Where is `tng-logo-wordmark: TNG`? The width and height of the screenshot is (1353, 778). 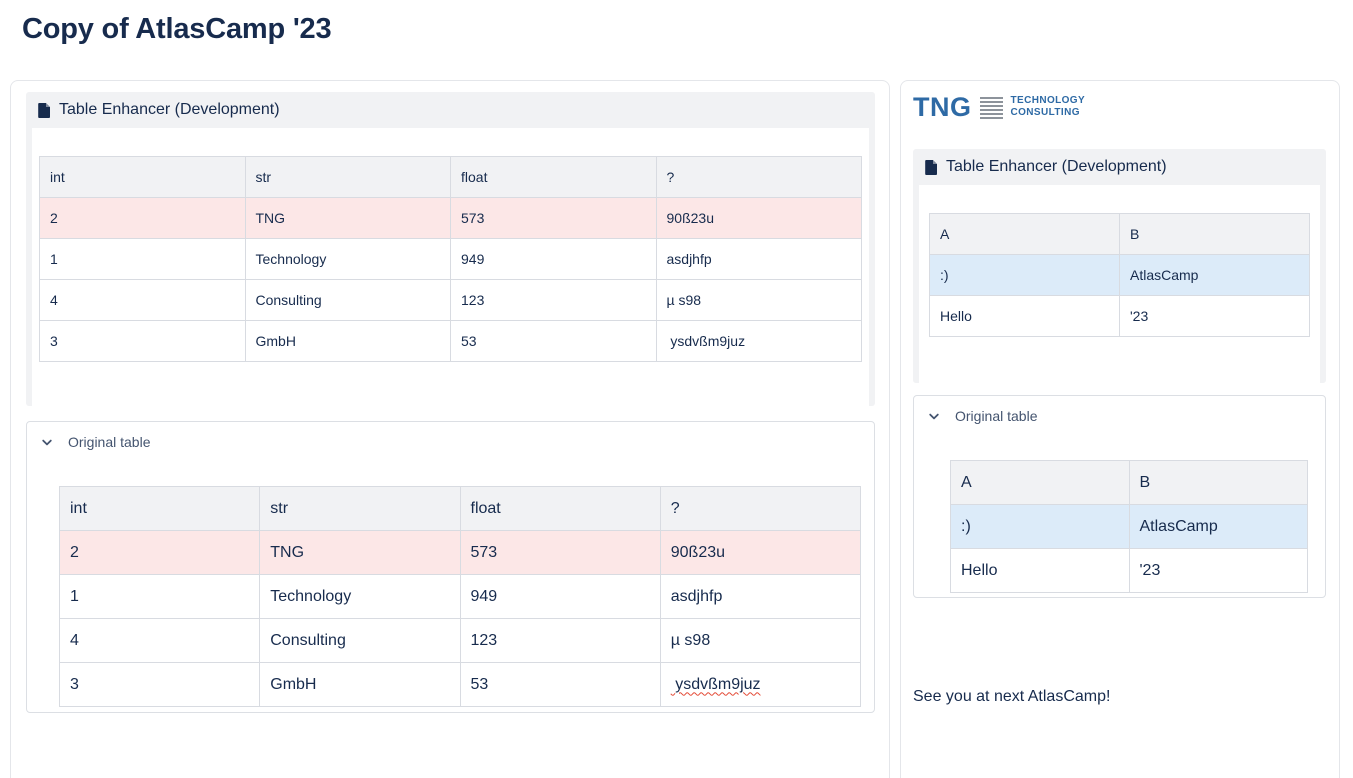
tng-logo-wordmark: TNG is located at coordinates (942, 107).